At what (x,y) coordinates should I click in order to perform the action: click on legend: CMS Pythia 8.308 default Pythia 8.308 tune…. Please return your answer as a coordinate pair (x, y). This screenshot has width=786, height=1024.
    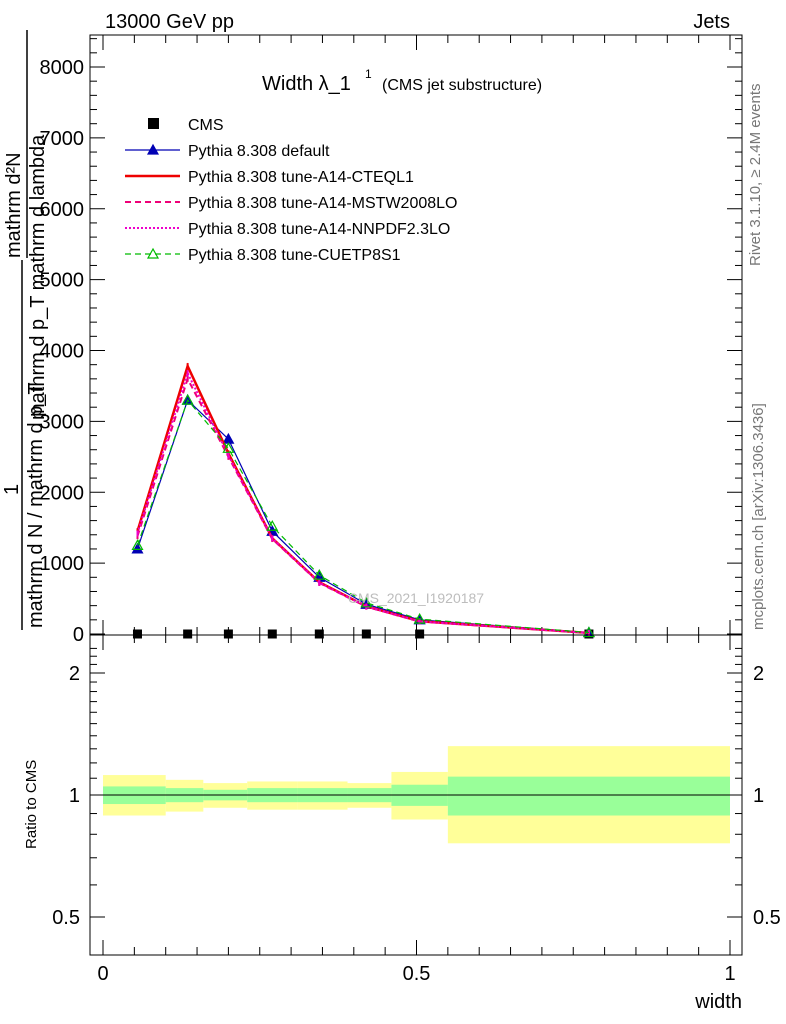
    Looking at the image, I should click on (291, 190).